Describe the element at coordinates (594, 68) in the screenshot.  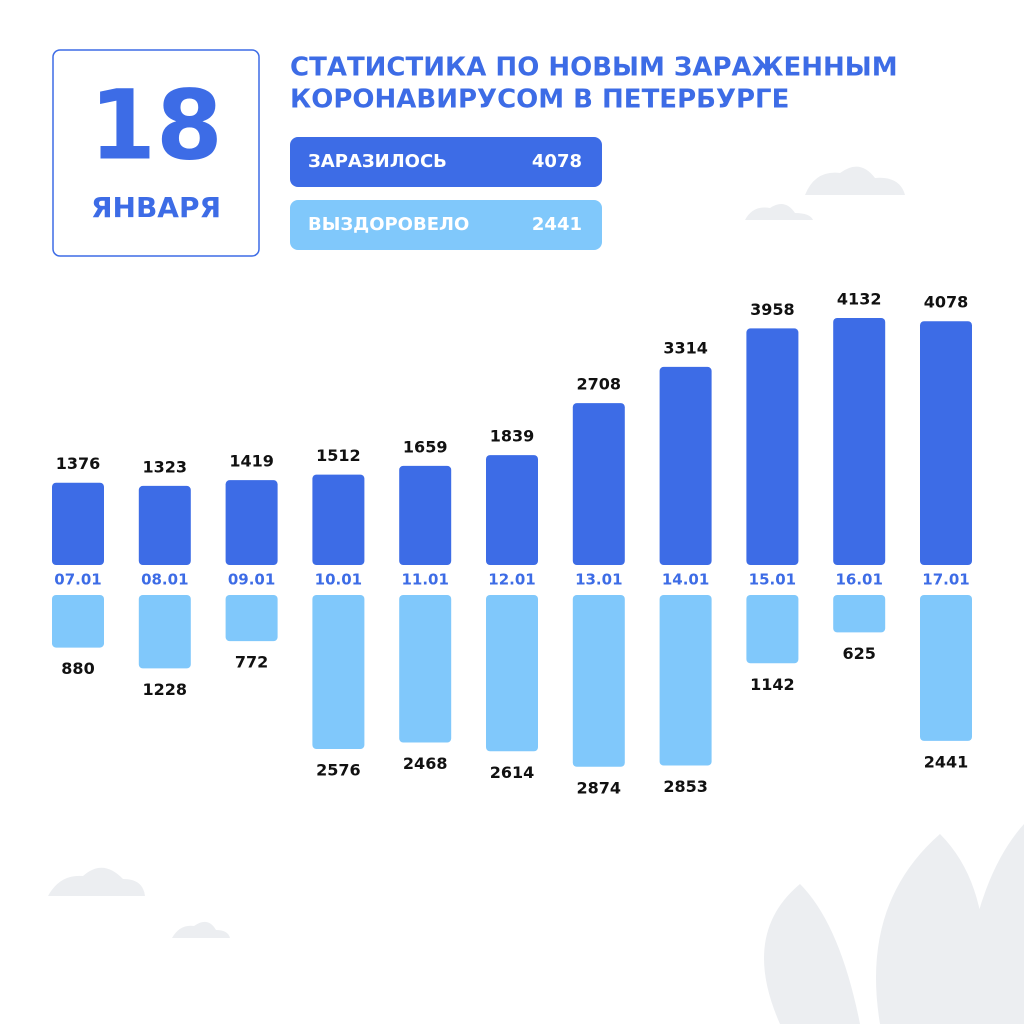
I see `title-line: СТАТИСТИКА ПО НОВЫМ ЗАРАЖЕННЫМ` at that location.